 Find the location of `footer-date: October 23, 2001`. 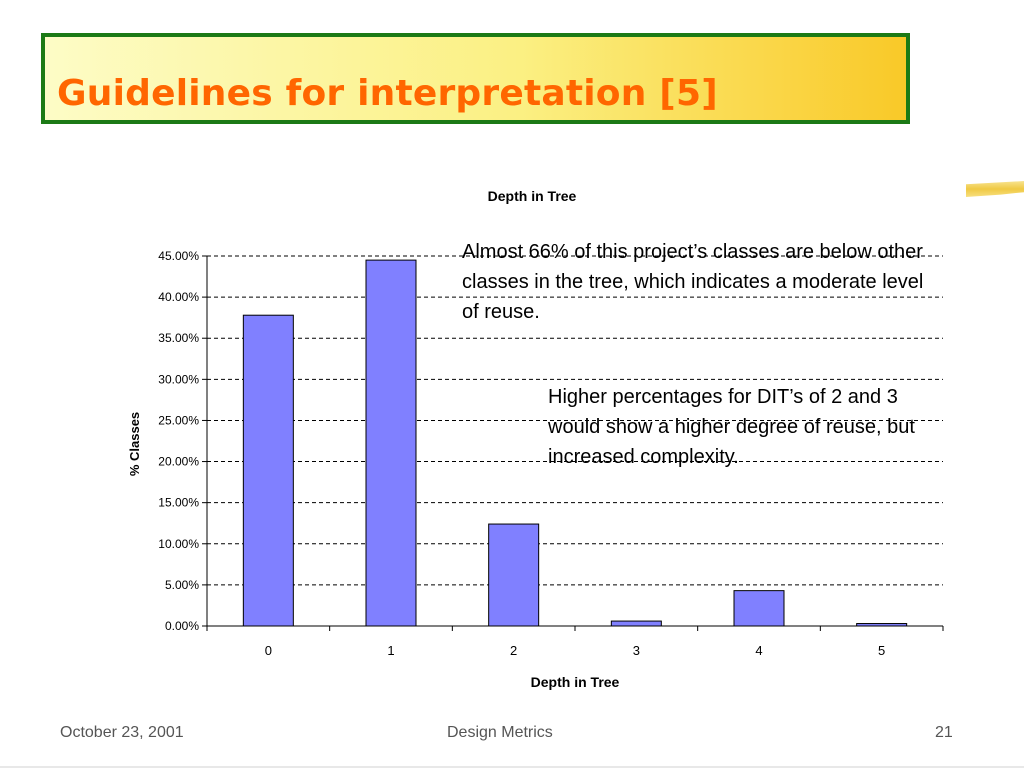

footer-date: October 23, 2001 is located at coordinates (122, 732).